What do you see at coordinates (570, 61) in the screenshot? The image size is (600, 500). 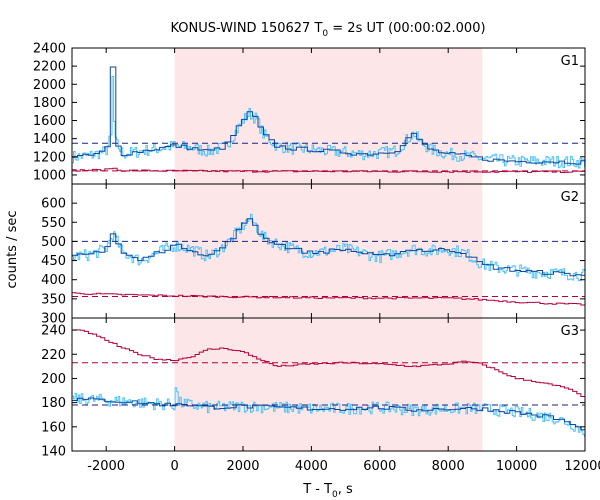 I see `panel-label: G1` at bounding box center [570, 61].